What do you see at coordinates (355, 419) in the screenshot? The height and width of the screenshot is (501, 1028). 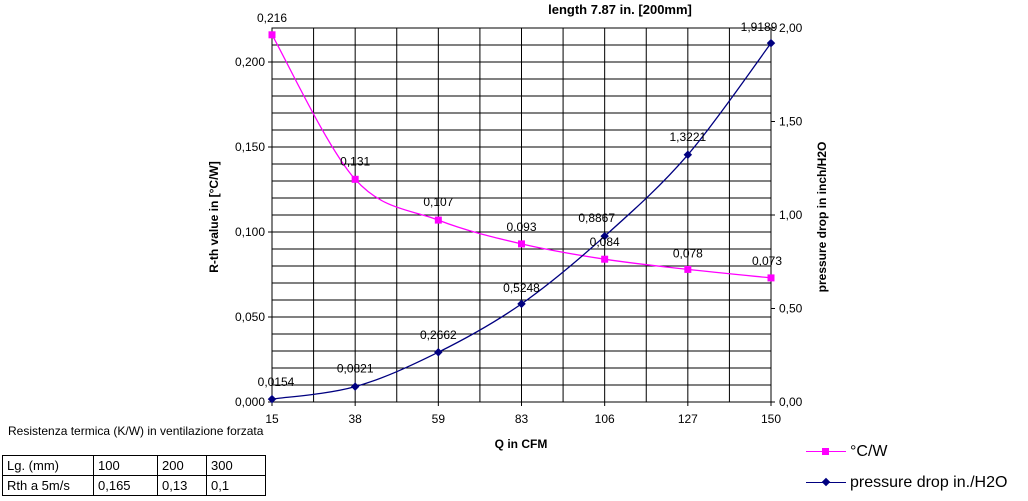 I see `x-tick-label: 38` at bounding box center [355, 419].